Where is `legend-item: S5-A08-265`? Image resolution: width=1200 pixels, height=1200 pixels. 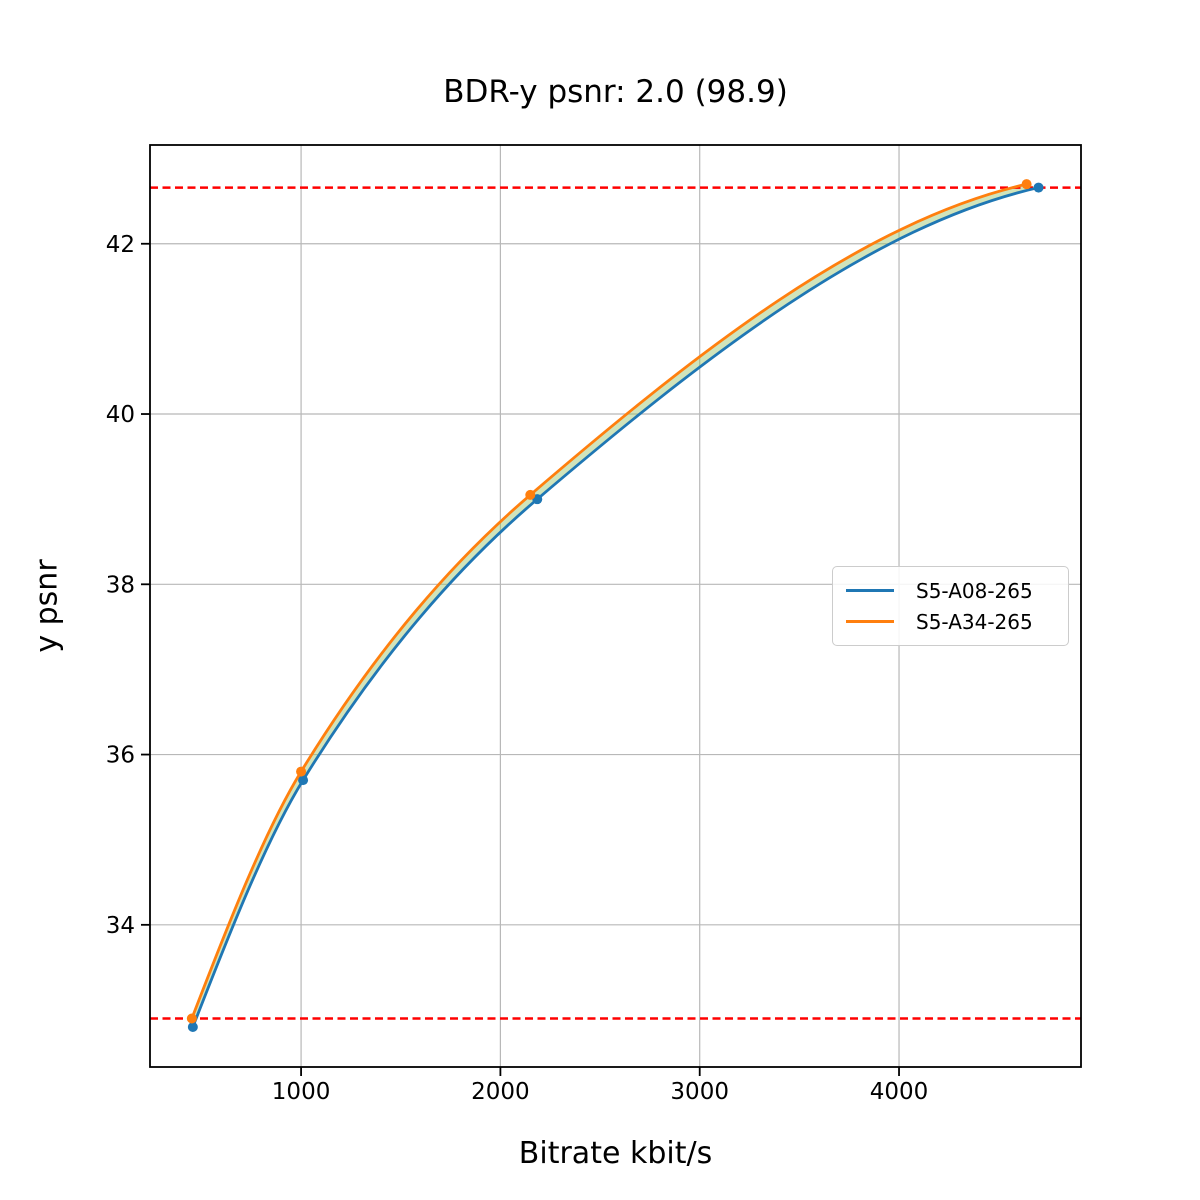
legend-item: S5-A08-265 is located at coordinates (951, 590).